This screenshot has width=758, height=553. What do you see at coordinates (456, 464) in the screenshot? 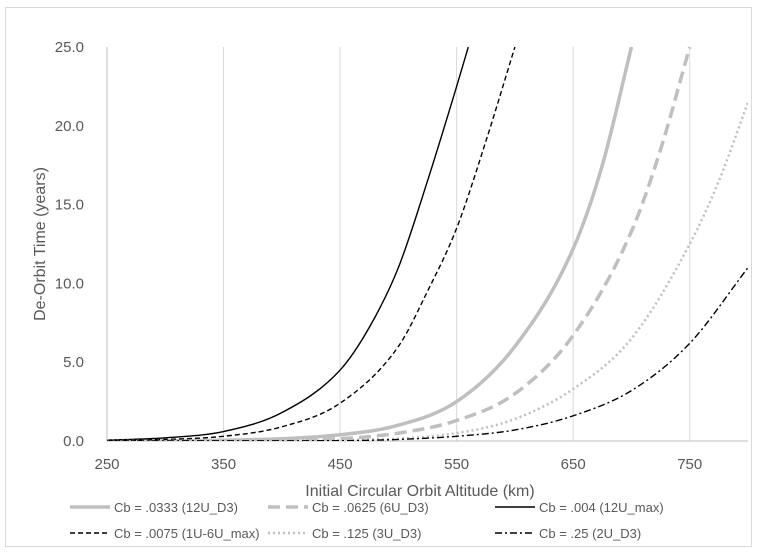
I see `x-tick-label: 550` at bounding box center [456, 464].